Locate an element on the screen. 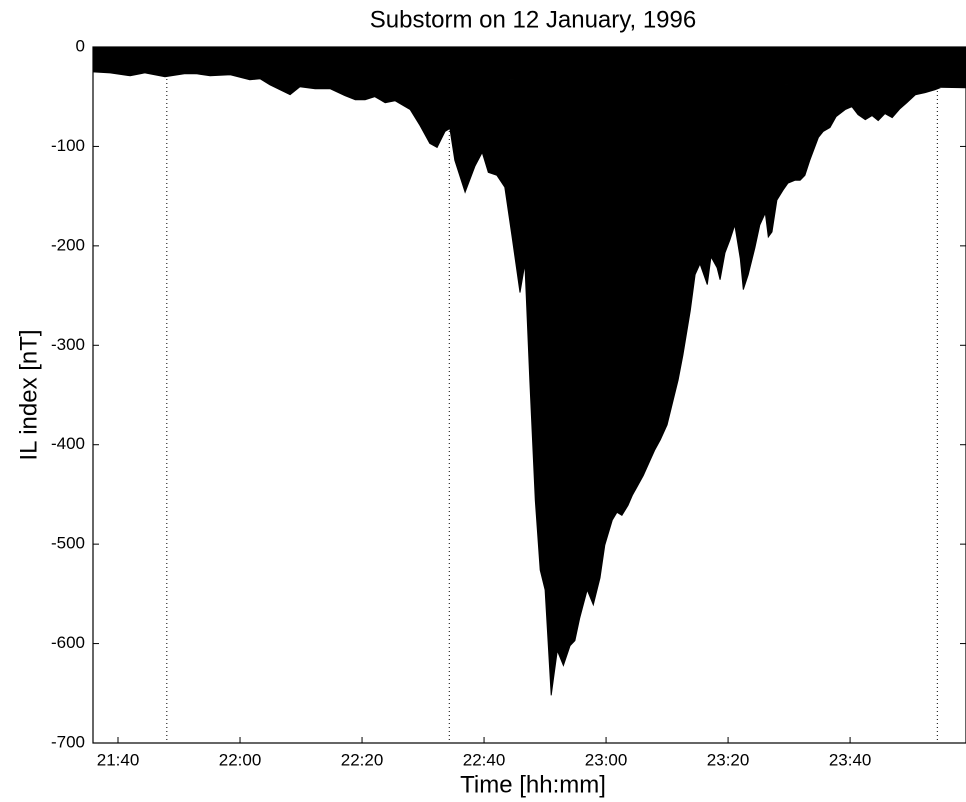 This screenshot has height=802, width=966. x-tick-label: 23:20 is located at coordinates (728, 759).